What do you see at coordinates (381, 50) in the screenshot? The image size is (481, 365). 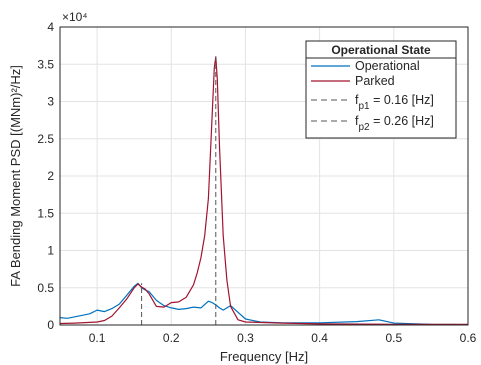 I see `legend-title: Operational State` at bounding box center [381, 50].